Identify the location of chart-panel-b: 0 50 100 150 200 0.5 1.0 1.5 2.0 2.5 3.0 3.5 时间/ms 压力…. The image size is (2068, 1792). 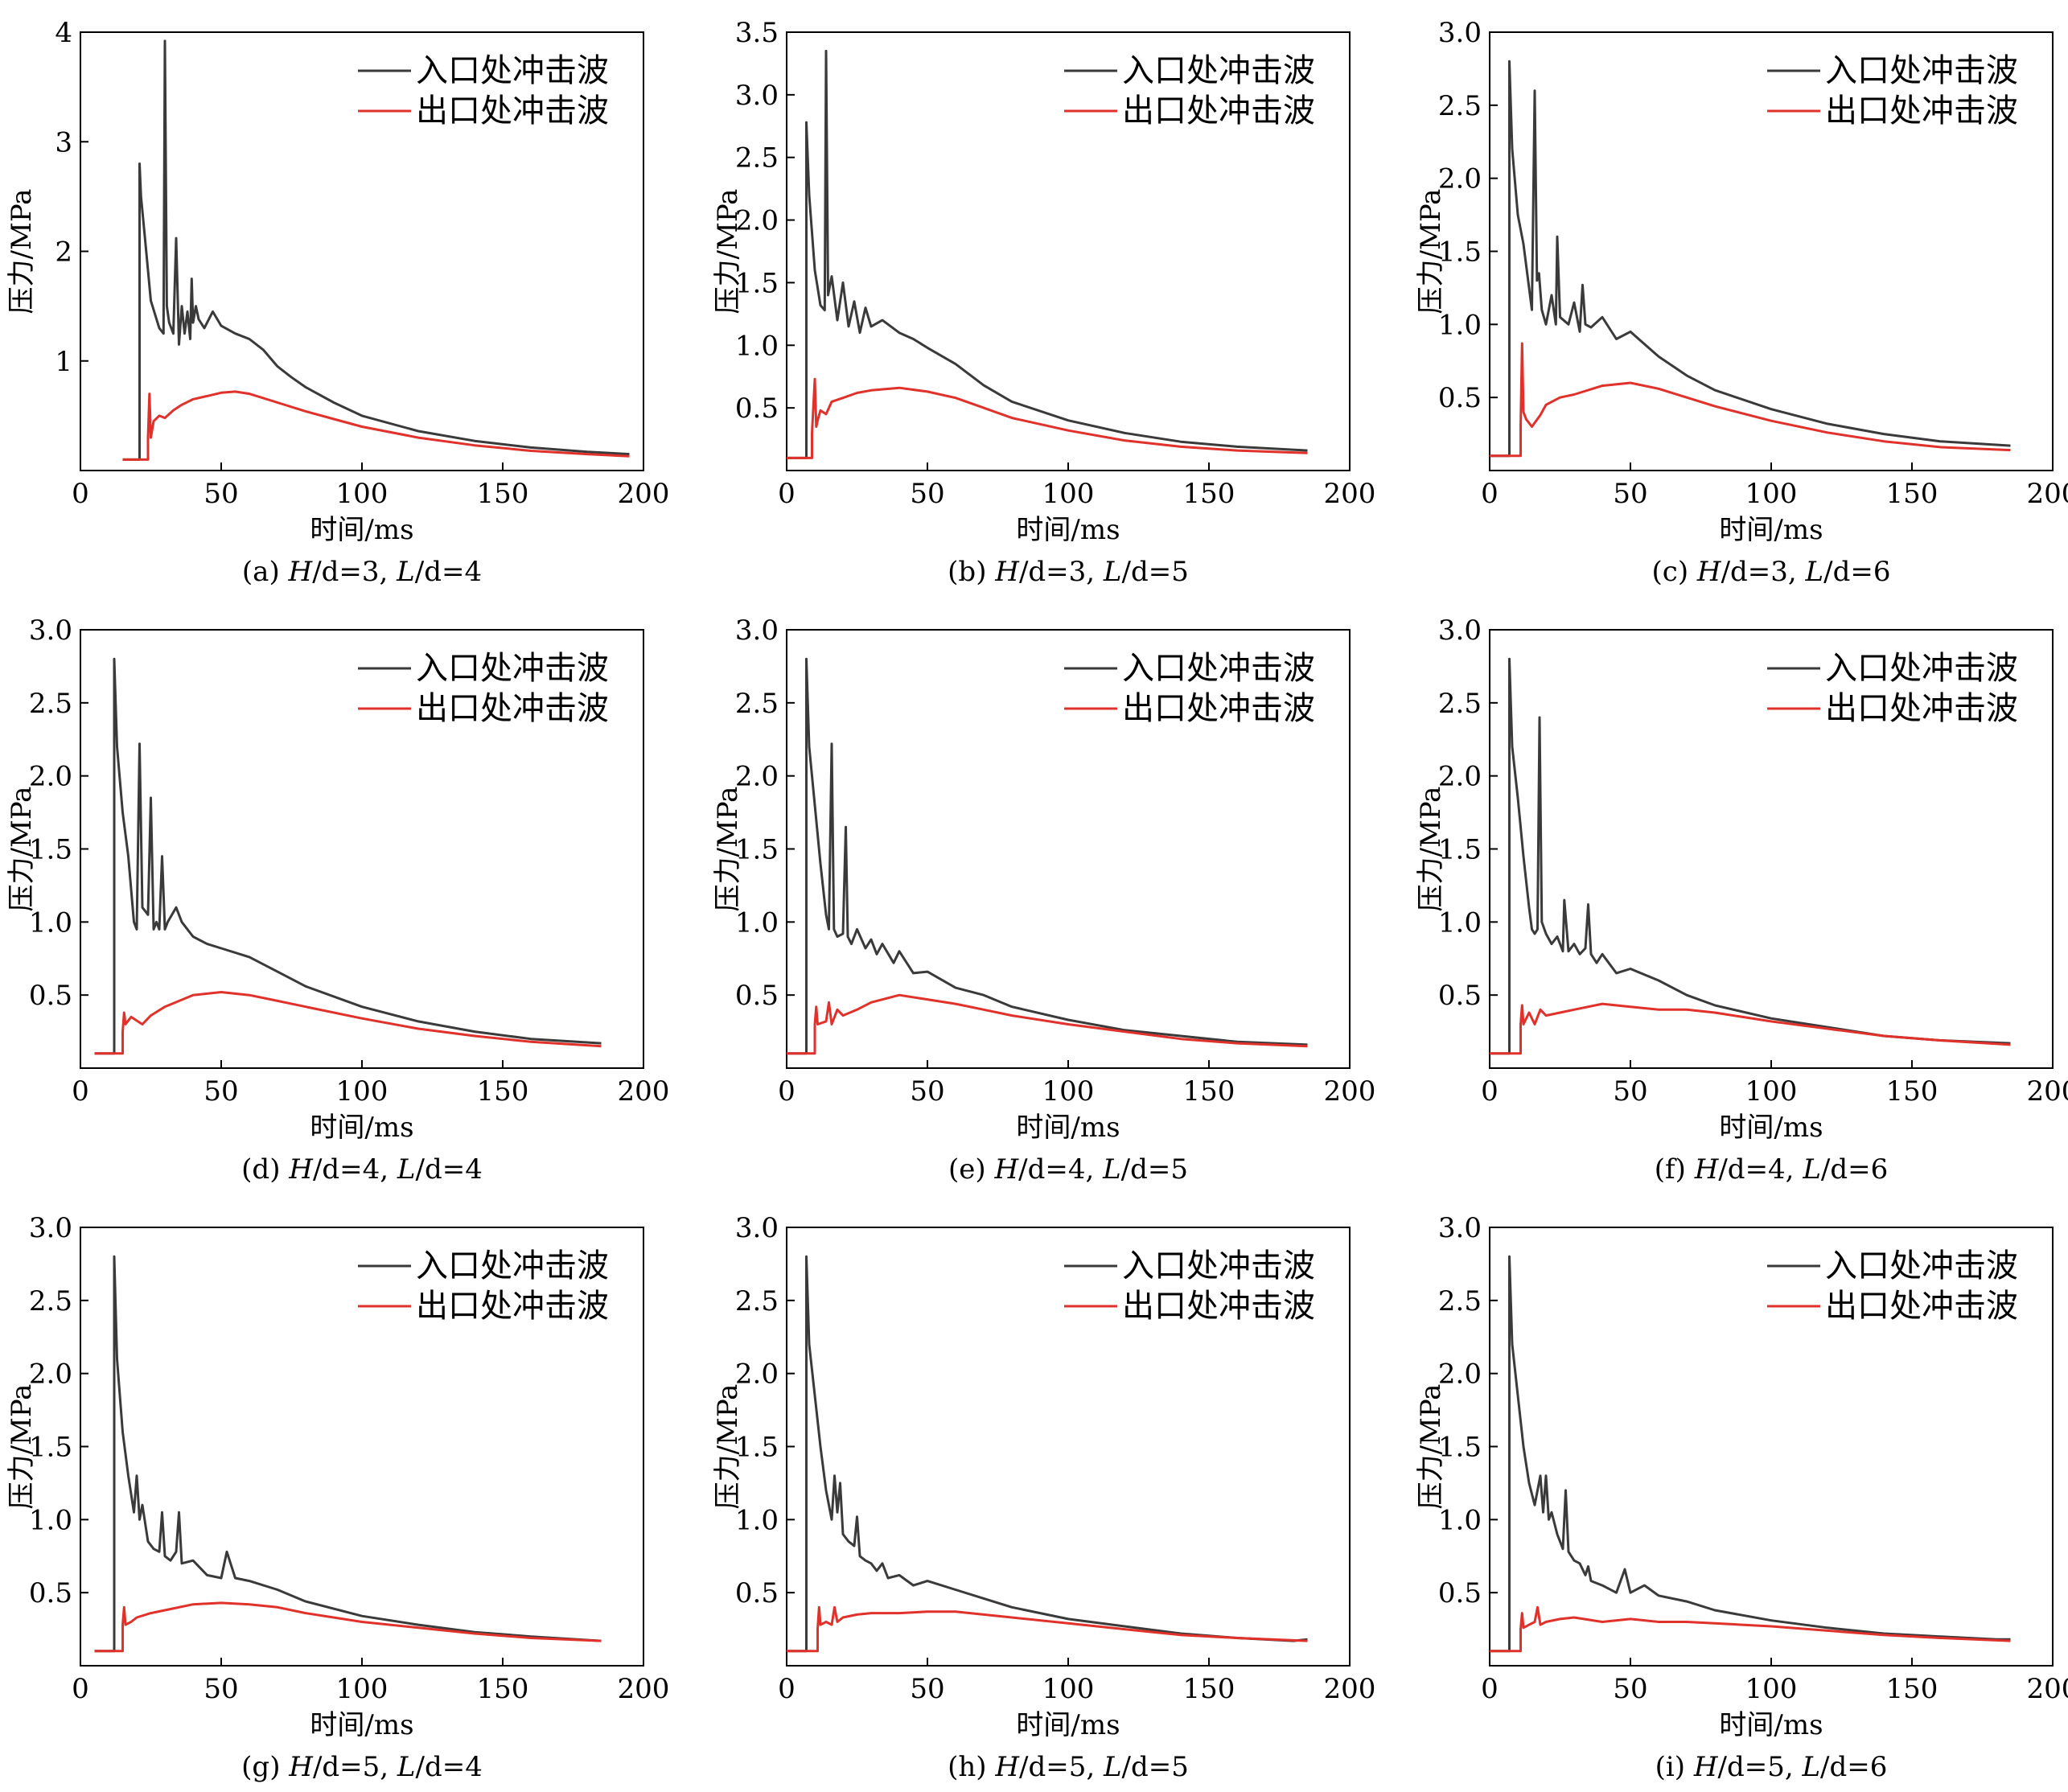
(1043, 302).